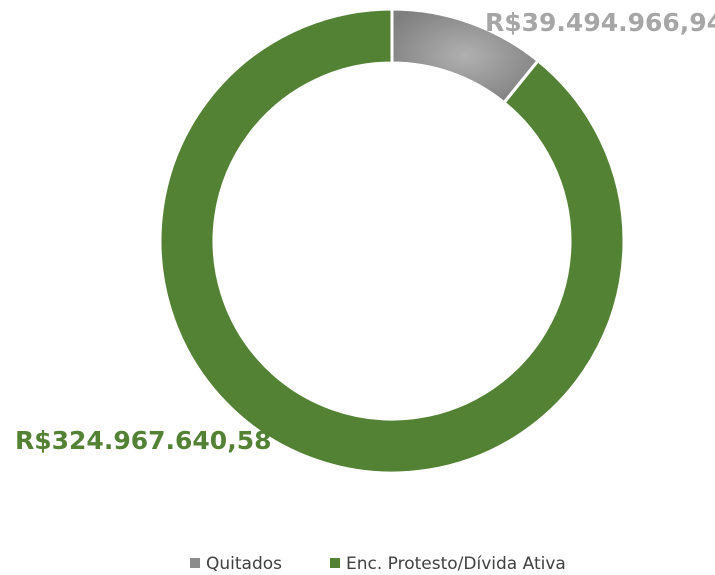 This screenshot has height=575, width=715. What do you see at coordinates (143, 440) in the screenshot?
I see `value-label: R$324.967.640,58` at bounding box center [143, 440].